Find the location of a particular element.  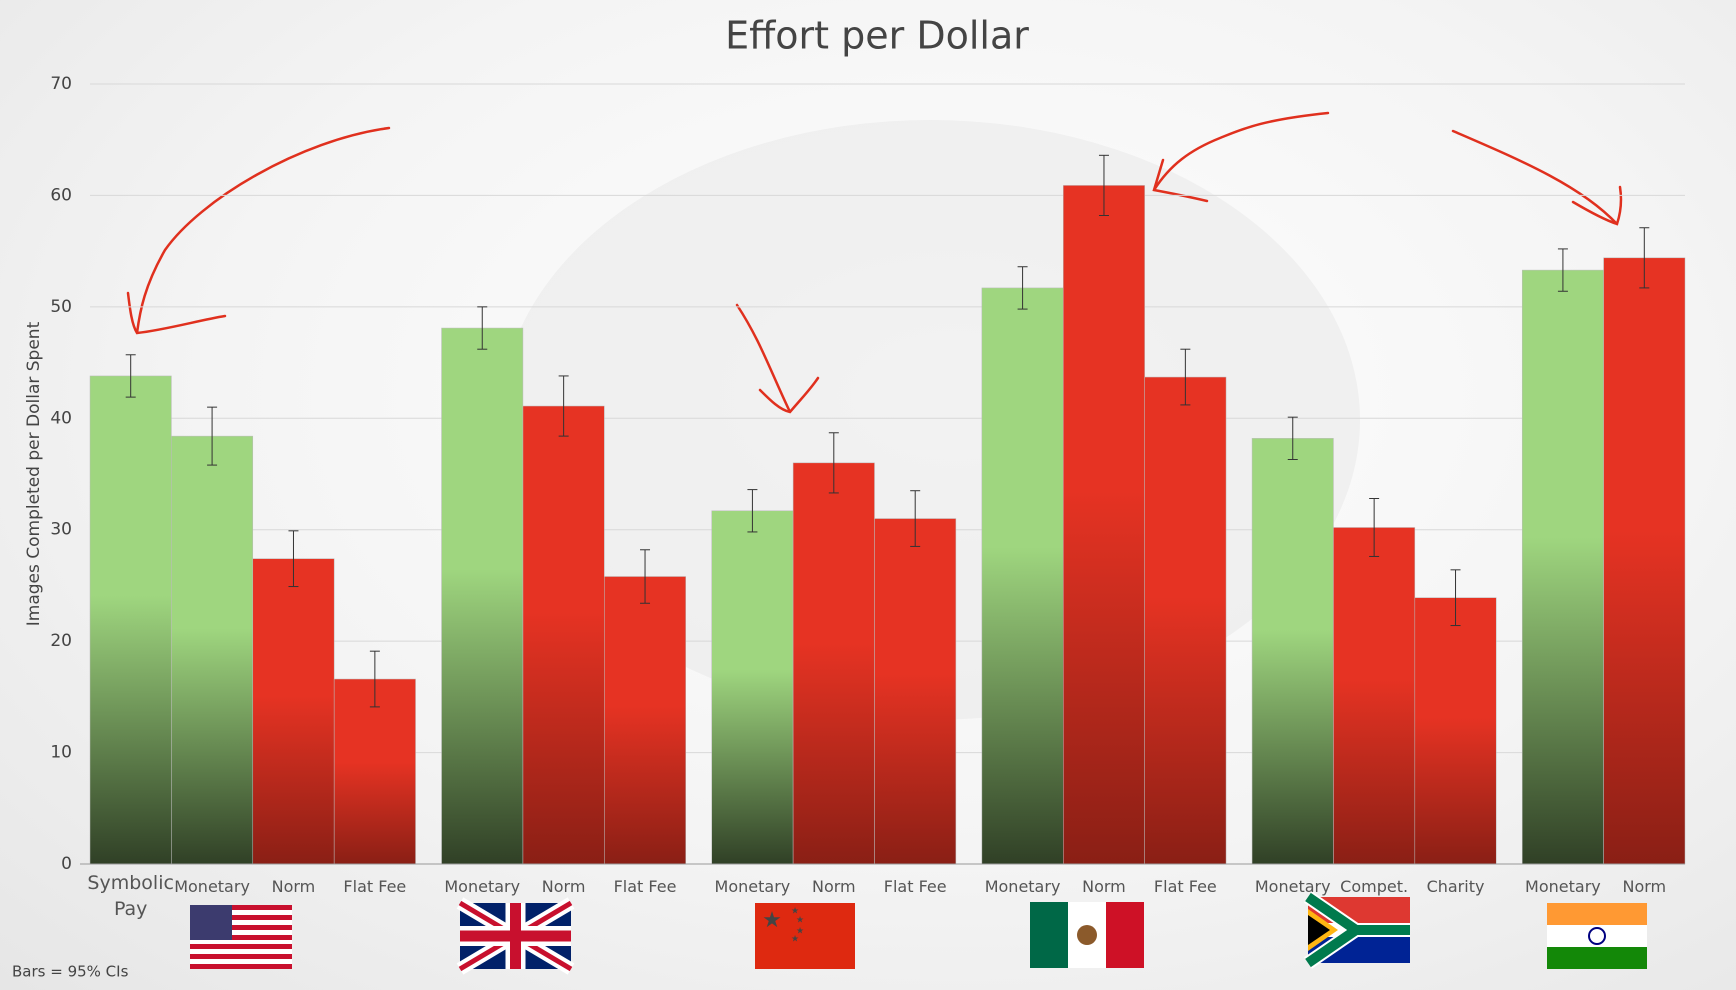

flag-south-africa is located at coordinates (1357, 930).